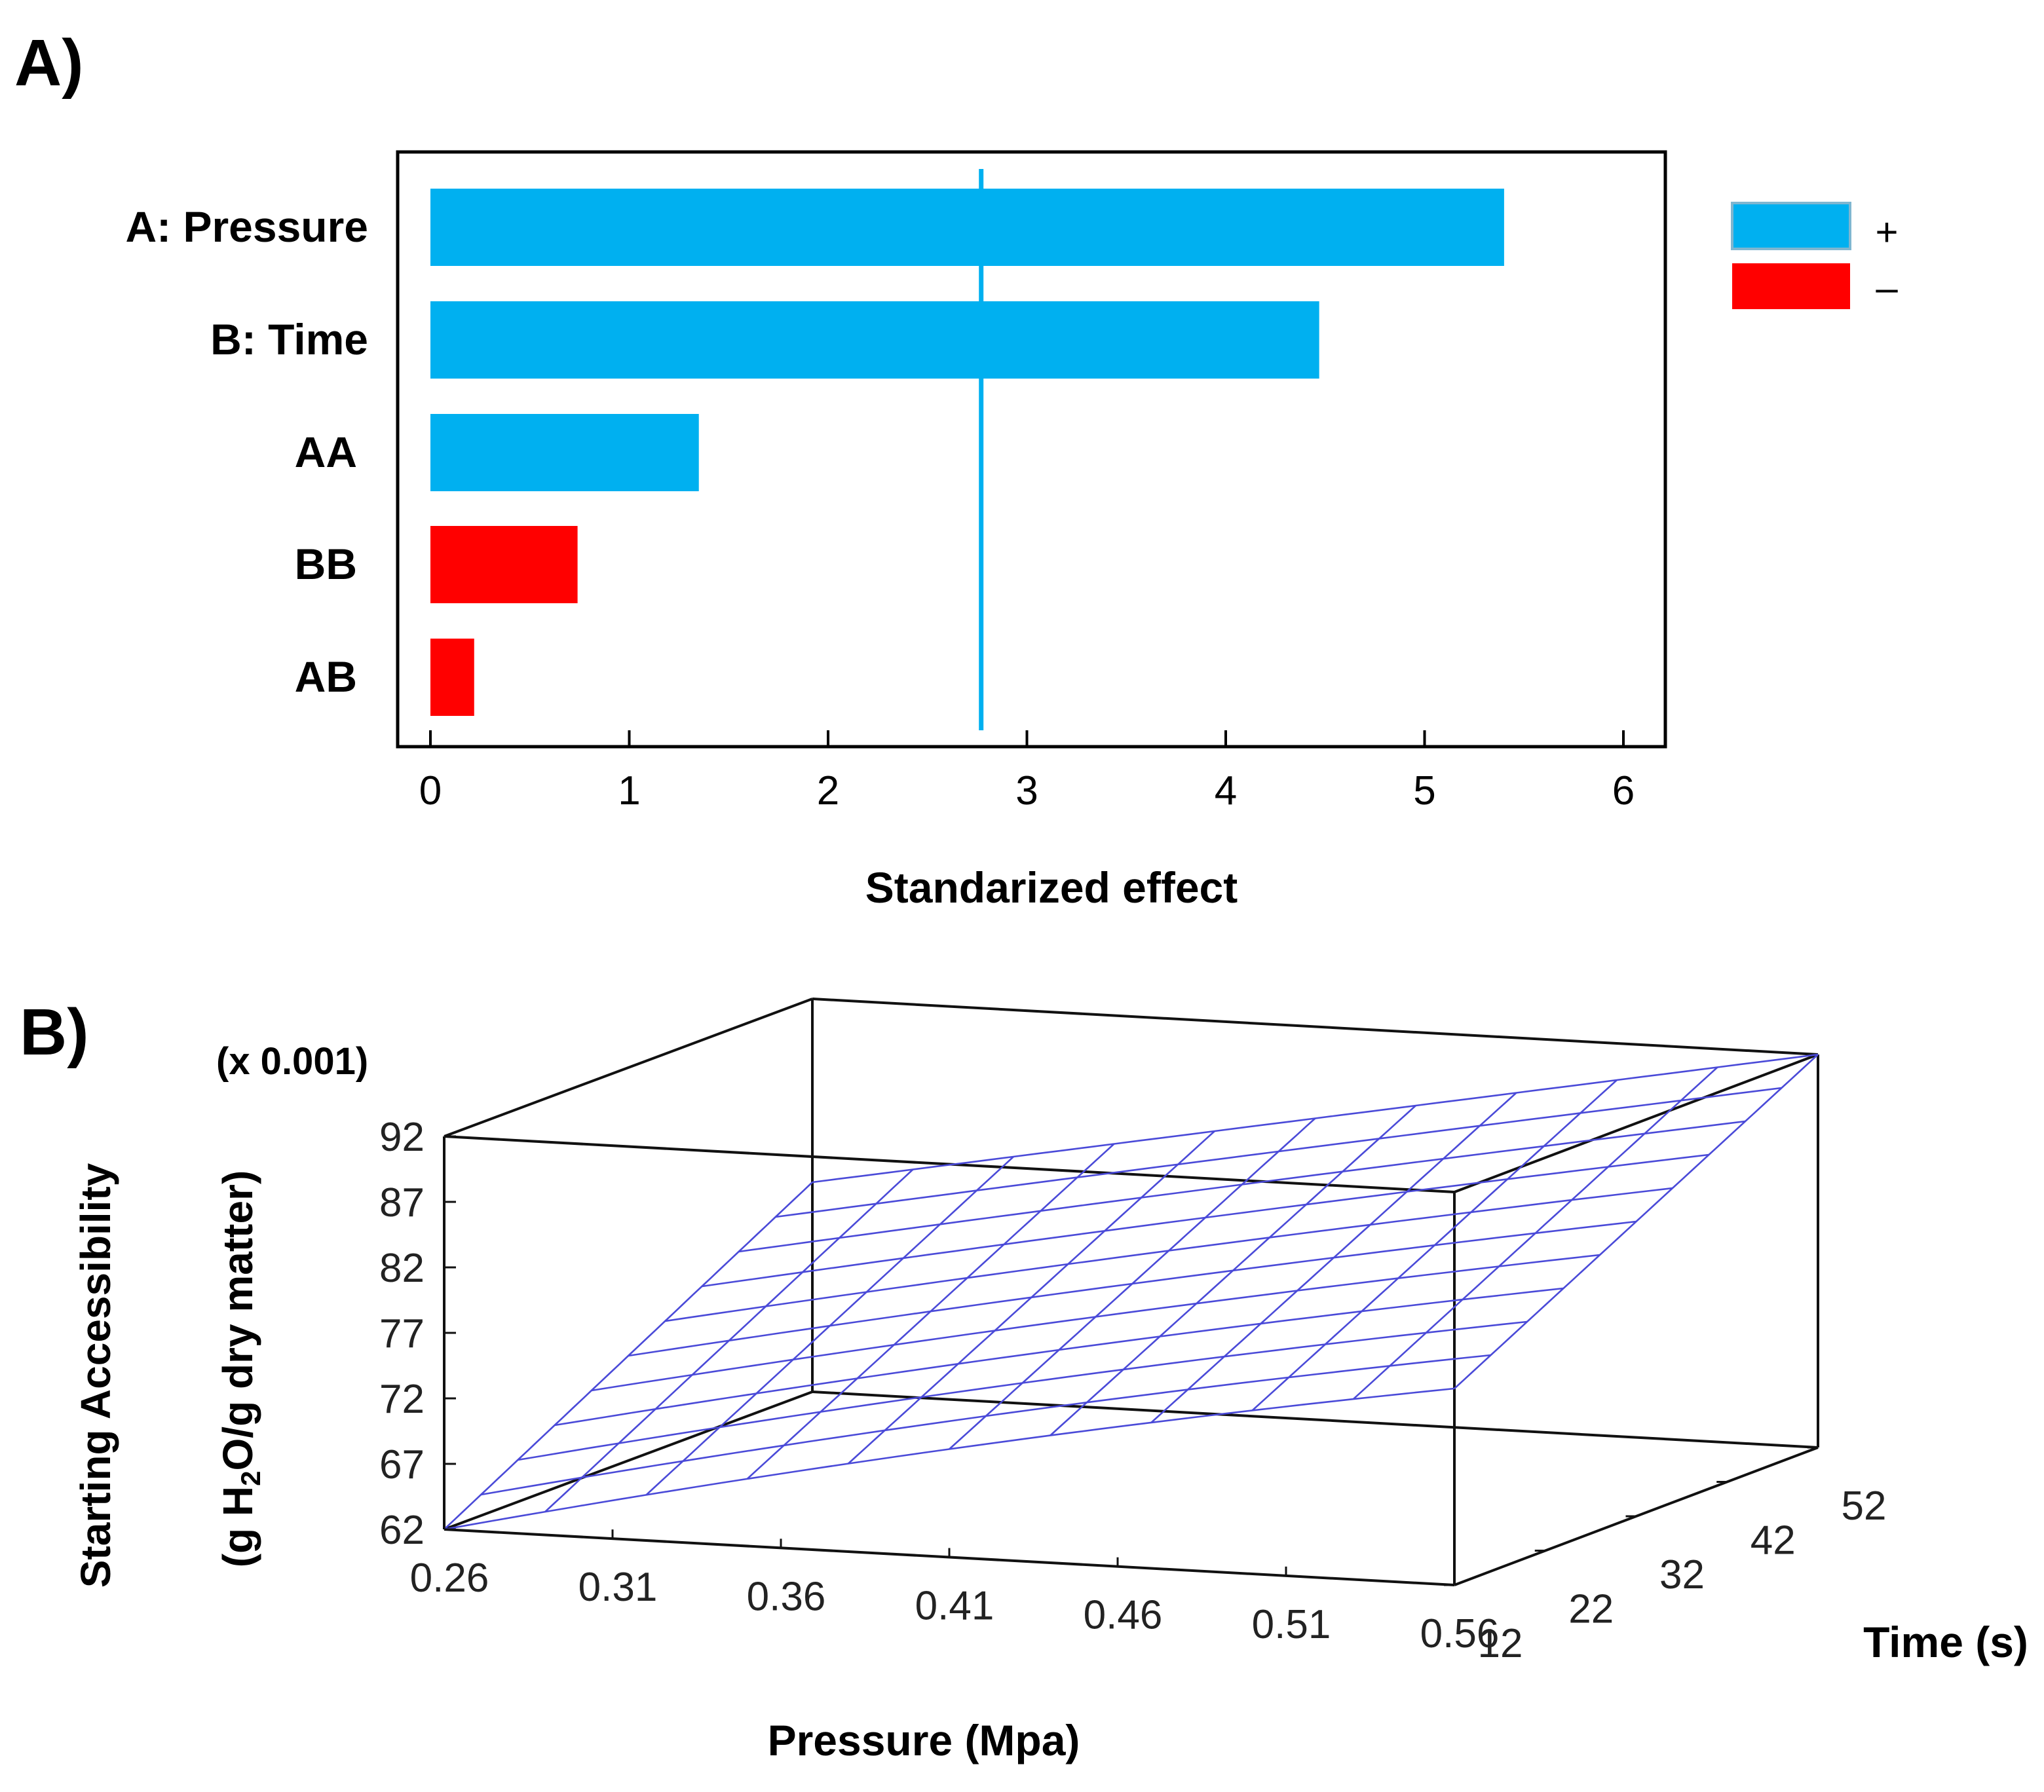 The image size is (2044, 1792). What do you see at coordinates (1123, 1615) in the screenshot?
I see `x-tick-label: 0.46` at bounding box center [1123, 1615].